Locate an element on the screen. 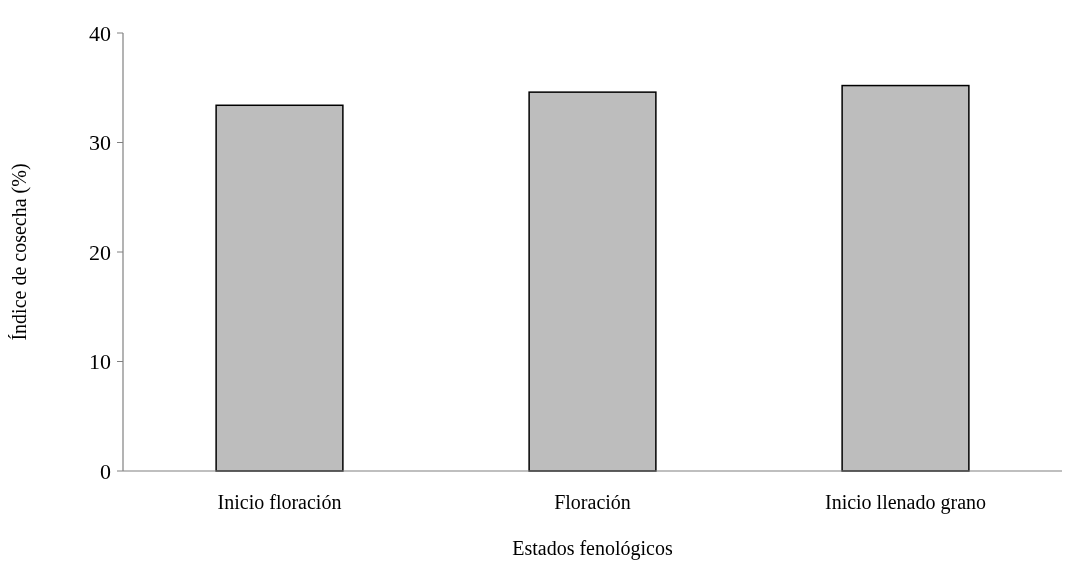  y-axis-title: Índice de cosecha (%) is located at coordinates (19, 252).